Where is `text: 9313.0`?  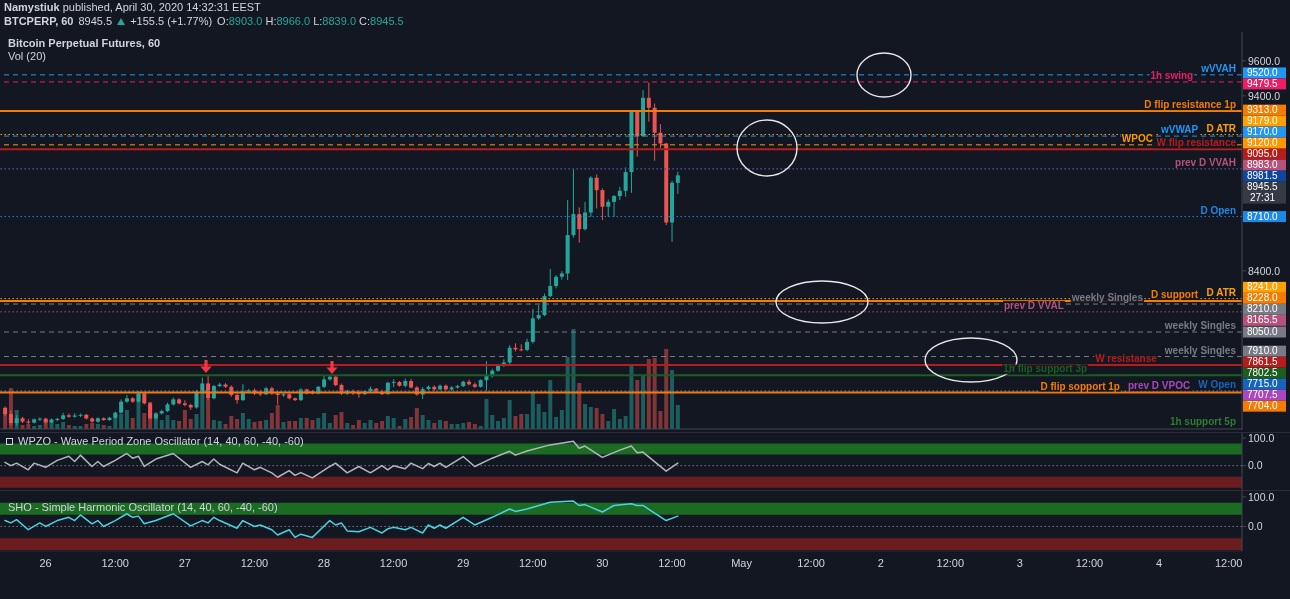 text: 9313.0 is located at coordinates (1263, 110).